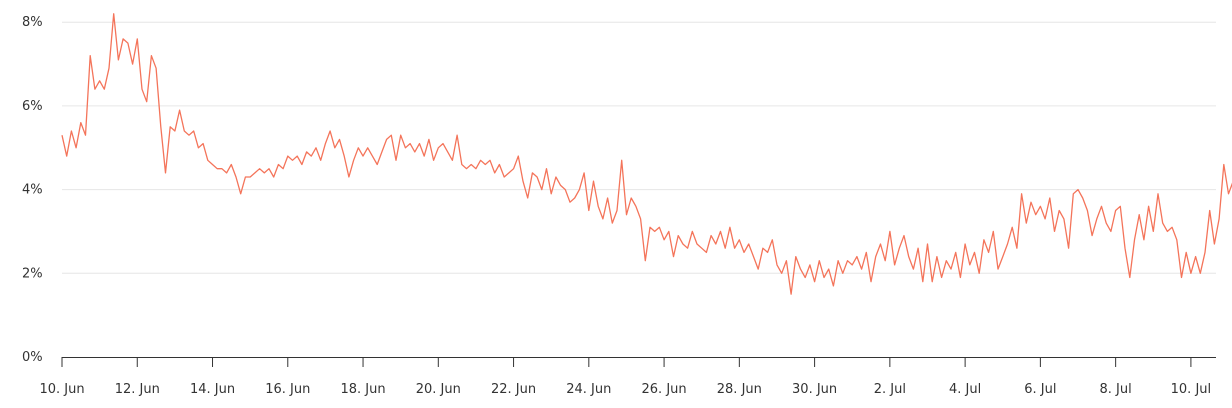 This screenshot has width=1232, height=408. I want to click on y-tick-label: 2%, so click(32, 273).